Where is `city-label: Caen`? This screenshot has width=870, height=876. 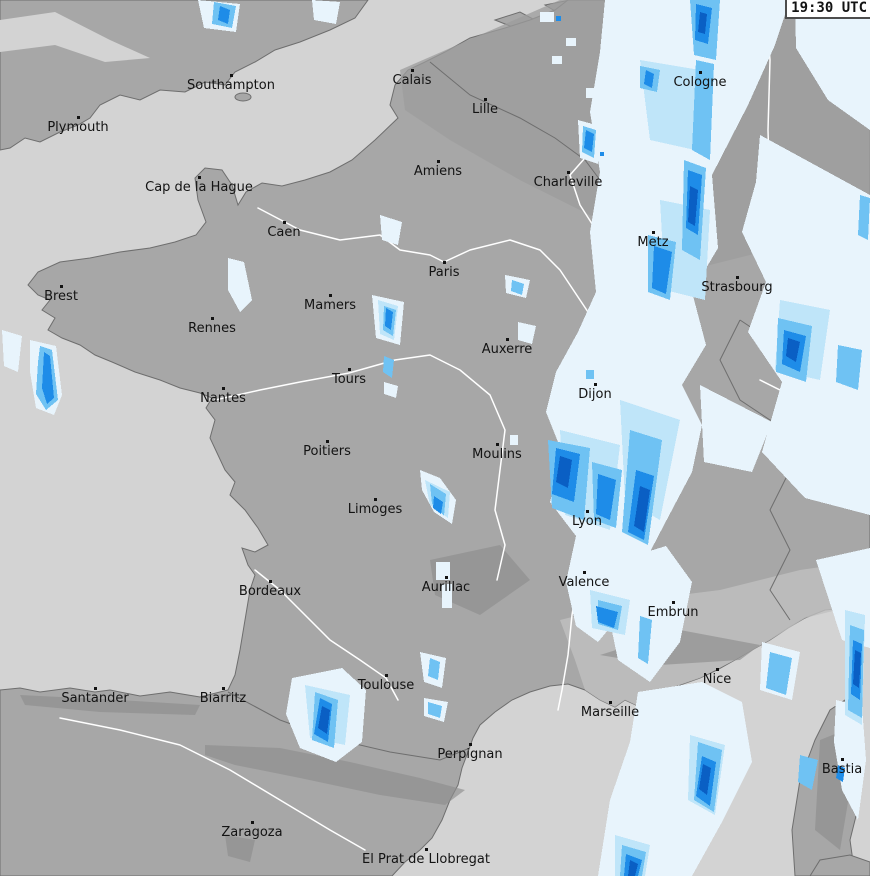
city-label: Caen is located at coordinates (284, 232).